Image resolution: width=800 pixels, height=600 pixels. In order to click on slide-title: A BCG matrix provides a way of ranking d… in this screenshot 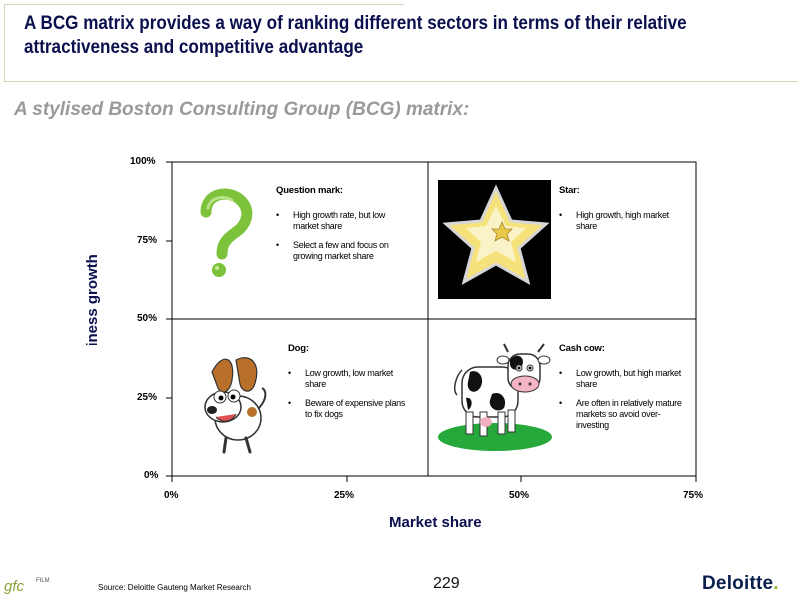, I will do `click(355, 35)`.